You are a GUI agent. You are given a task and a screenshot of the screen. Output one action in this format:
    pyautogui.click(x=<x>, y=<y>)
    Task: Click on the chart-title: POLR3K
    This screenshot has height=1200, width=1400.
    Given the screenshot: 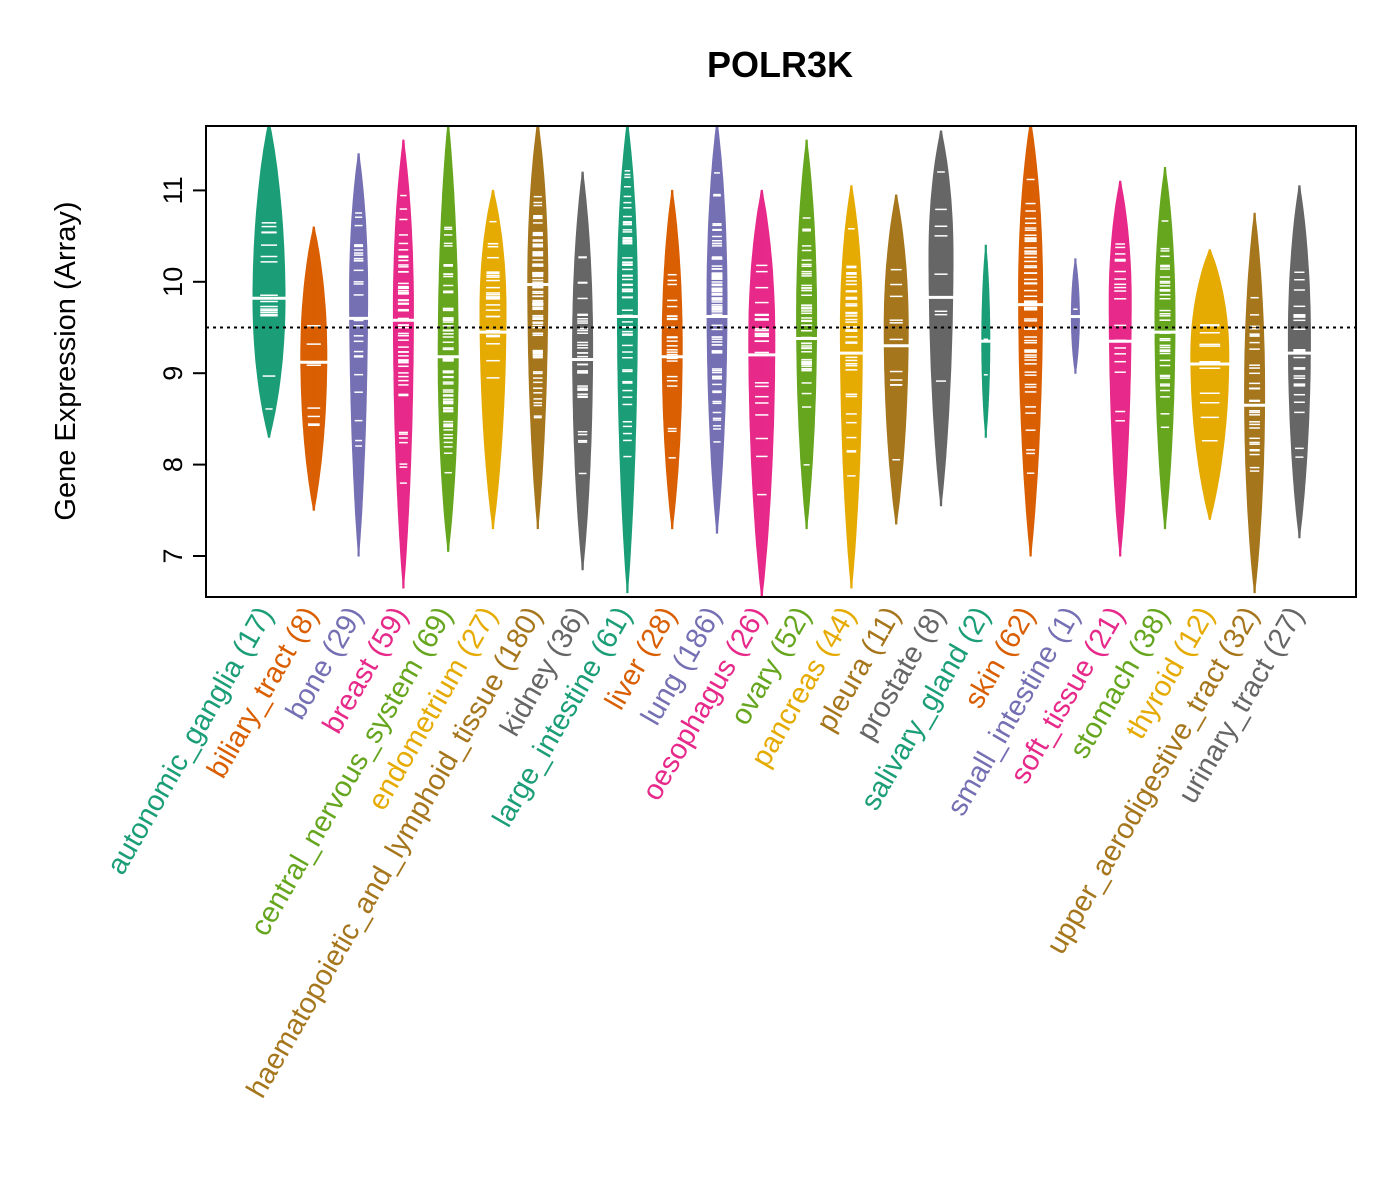 What is the action you would take?
    pyautogui.click(x=780, y=64)
    